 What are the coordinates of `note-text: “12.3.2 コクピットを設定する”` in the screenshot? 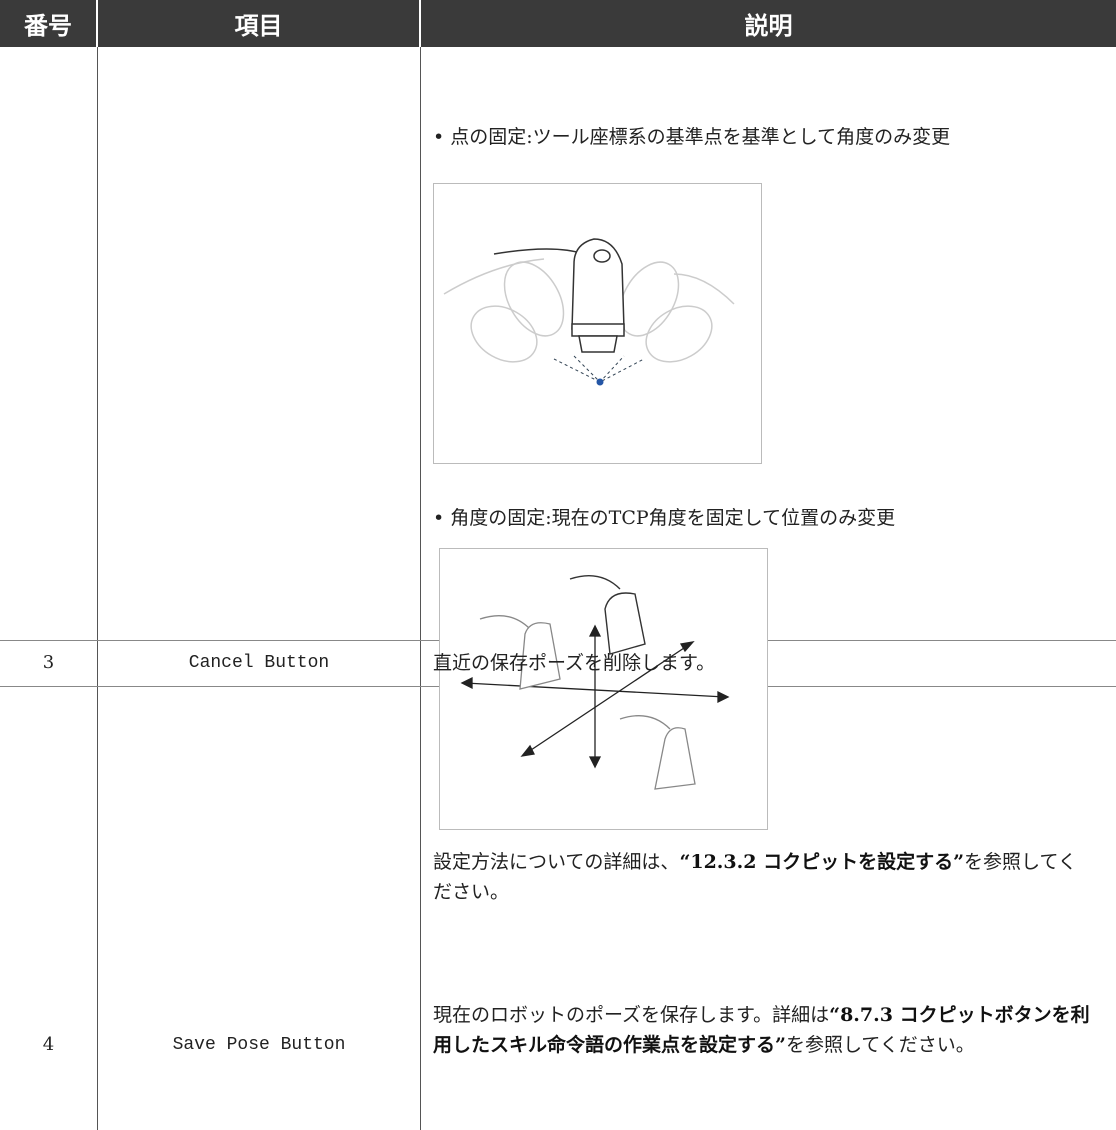 It's located at (822, 862).